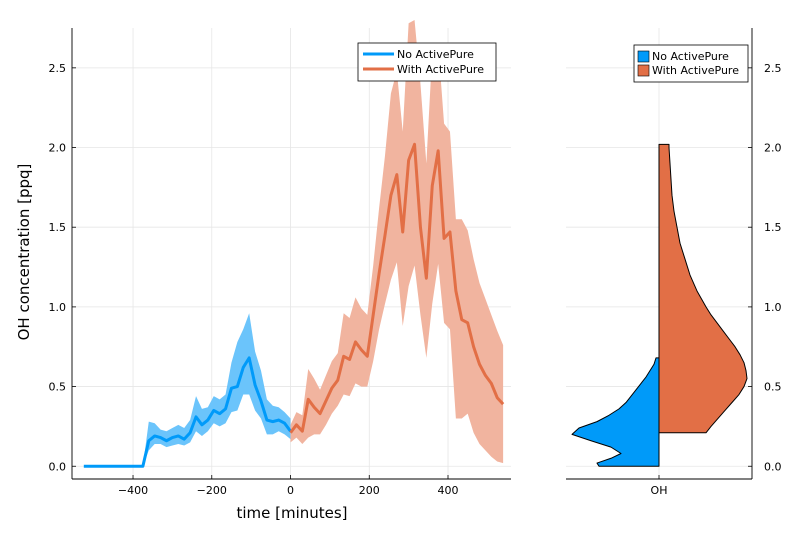 This screenshot has width=810, height=540. I want to click on confidence-band-no-activepure, so click(187, 390).